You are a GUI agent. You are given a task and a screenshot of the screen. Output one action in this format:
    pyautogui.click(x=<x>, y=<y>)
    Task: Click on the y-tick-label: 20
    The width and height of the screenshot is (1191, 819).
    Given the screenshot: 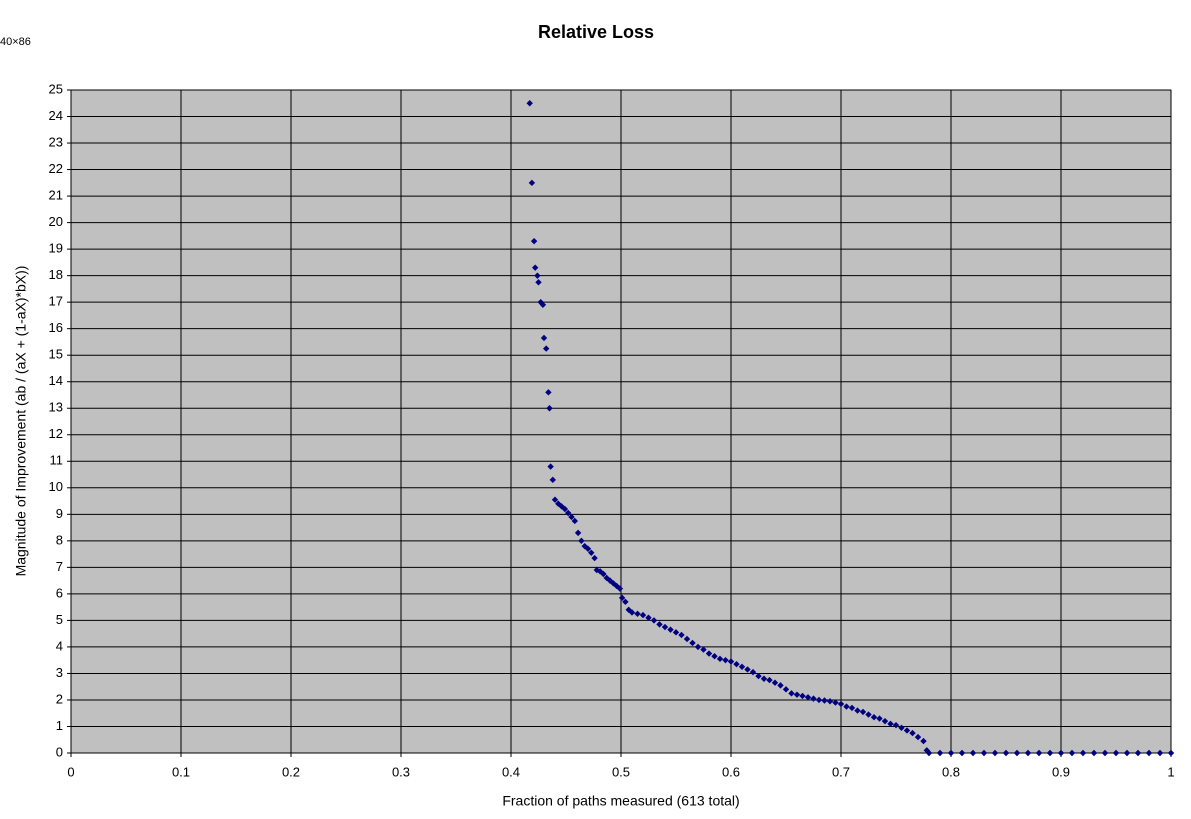 What is the action you would take?
    pyautogui.click(x=56, y=221)
    